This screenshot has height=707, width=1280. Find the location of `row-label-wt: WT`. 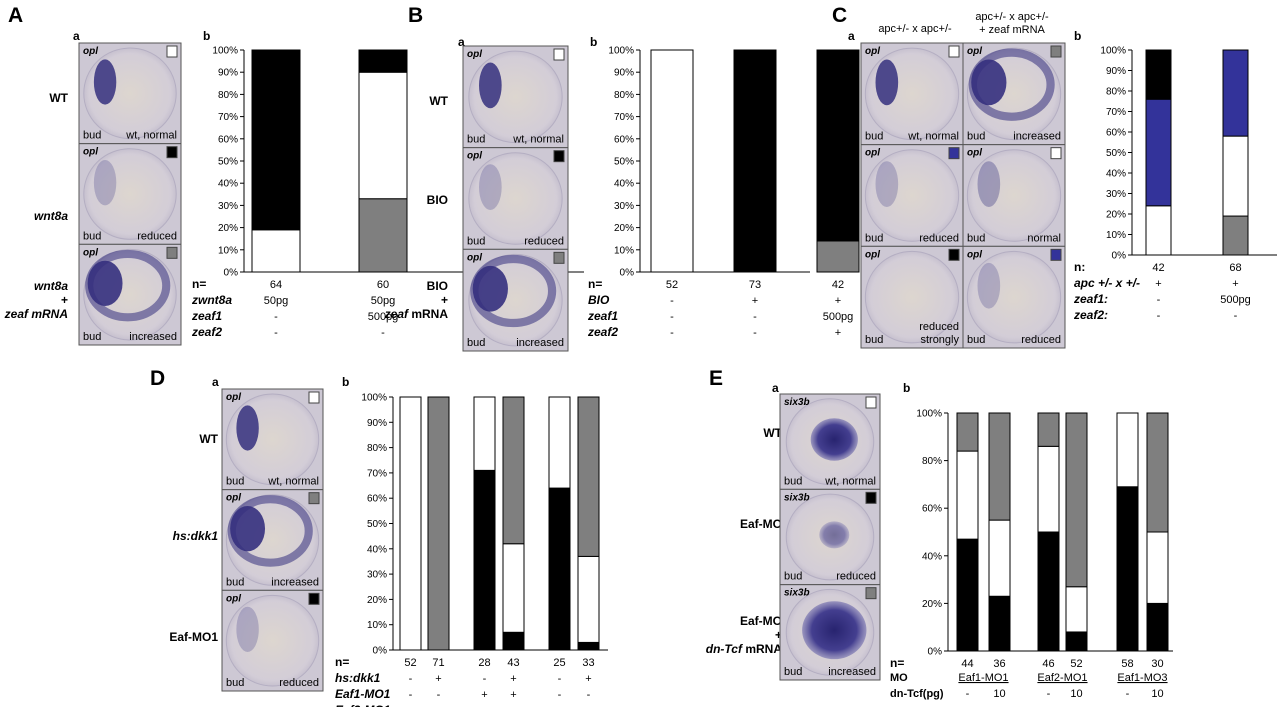

row-label-wt: WT is located at coordinates (208, 439).